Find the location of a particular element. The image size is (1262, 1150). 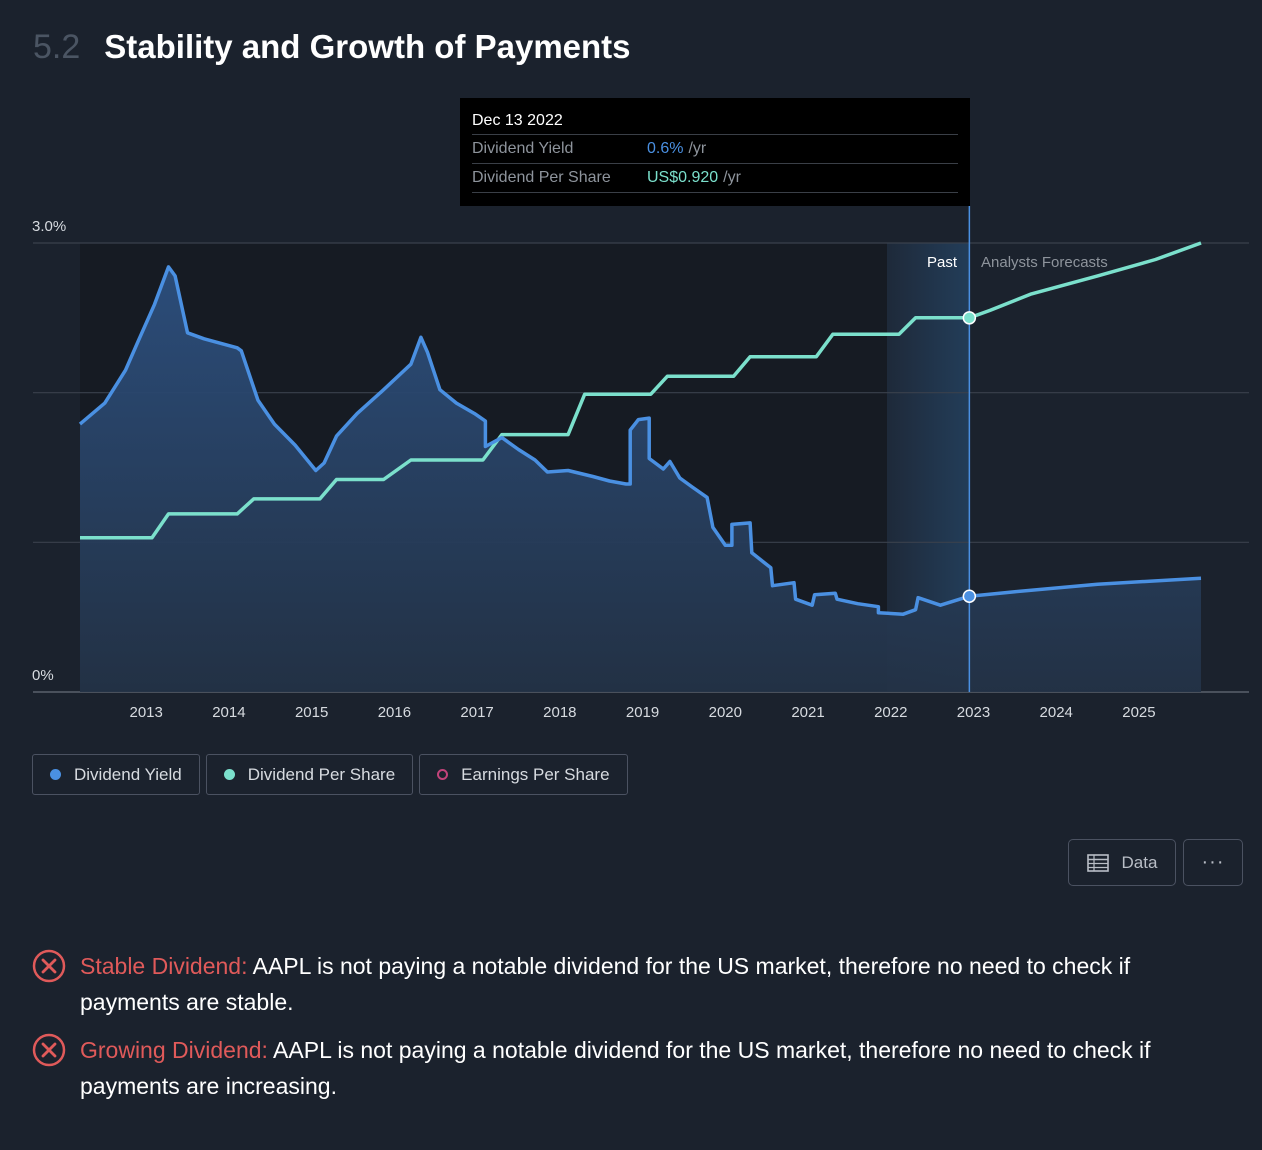

tooltip-label: Dividend Yield is located at coordinates (523, 148).